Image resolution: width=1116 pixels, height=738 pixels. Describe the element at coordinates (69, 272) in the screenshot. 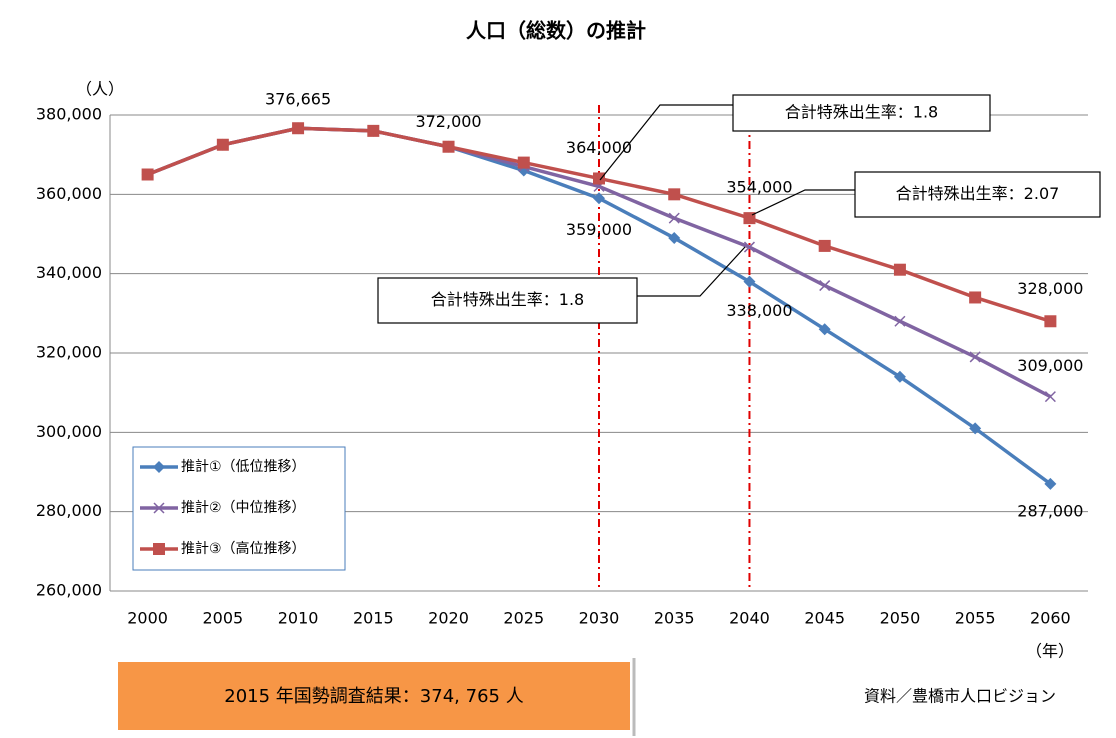

I see `y-tick-label: 340,000` at that location.